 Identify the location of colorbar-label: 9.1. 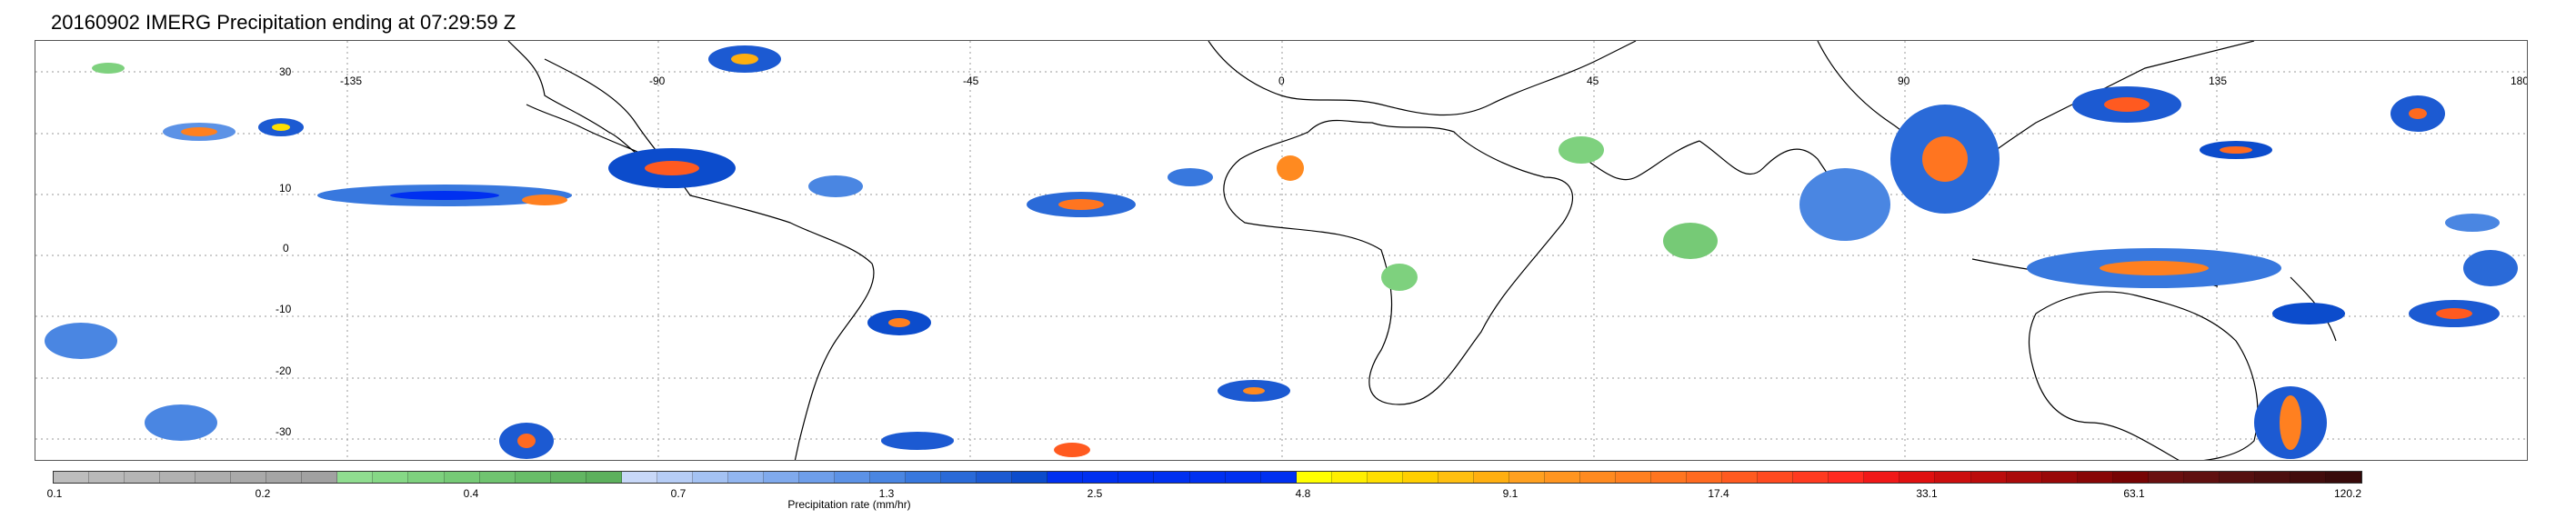
(1510, 493).